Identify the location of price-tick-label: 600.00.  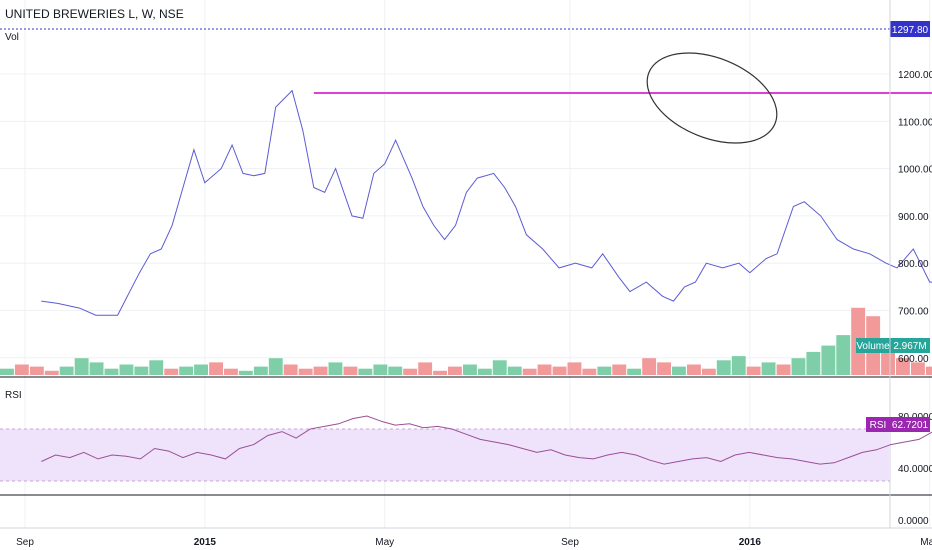
(913, 359).